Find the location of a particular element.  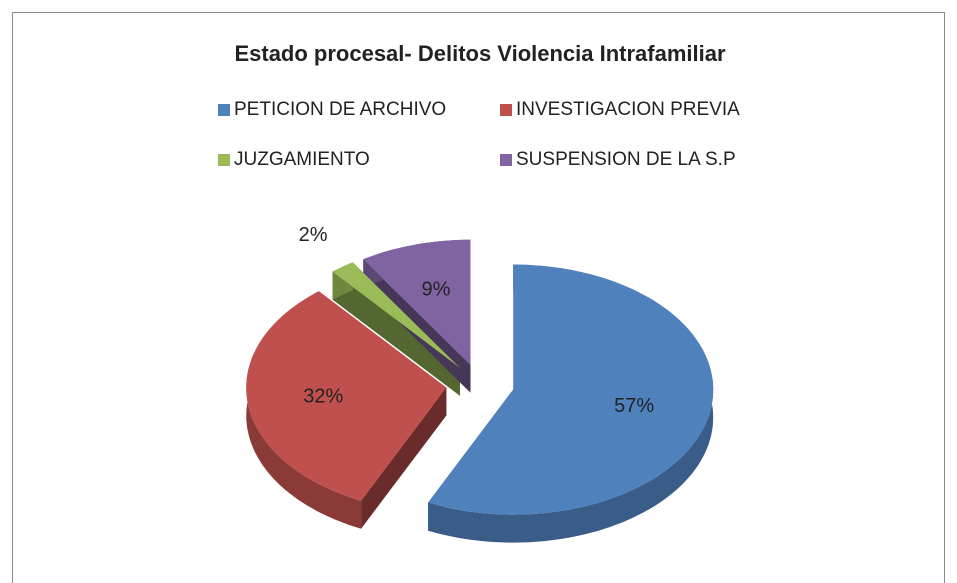

data-label: 2% is located at coordinates (313, 235).